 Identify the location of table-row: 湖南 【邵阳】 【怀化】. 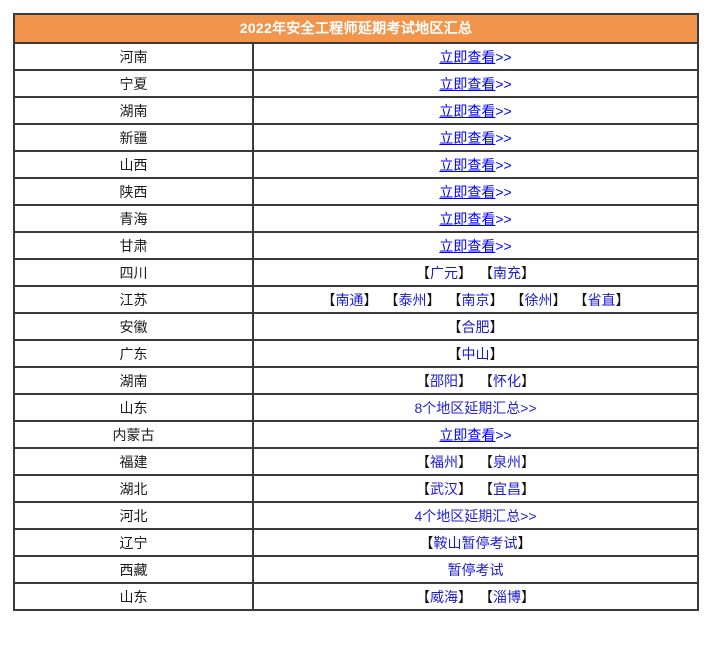
(356, 380).